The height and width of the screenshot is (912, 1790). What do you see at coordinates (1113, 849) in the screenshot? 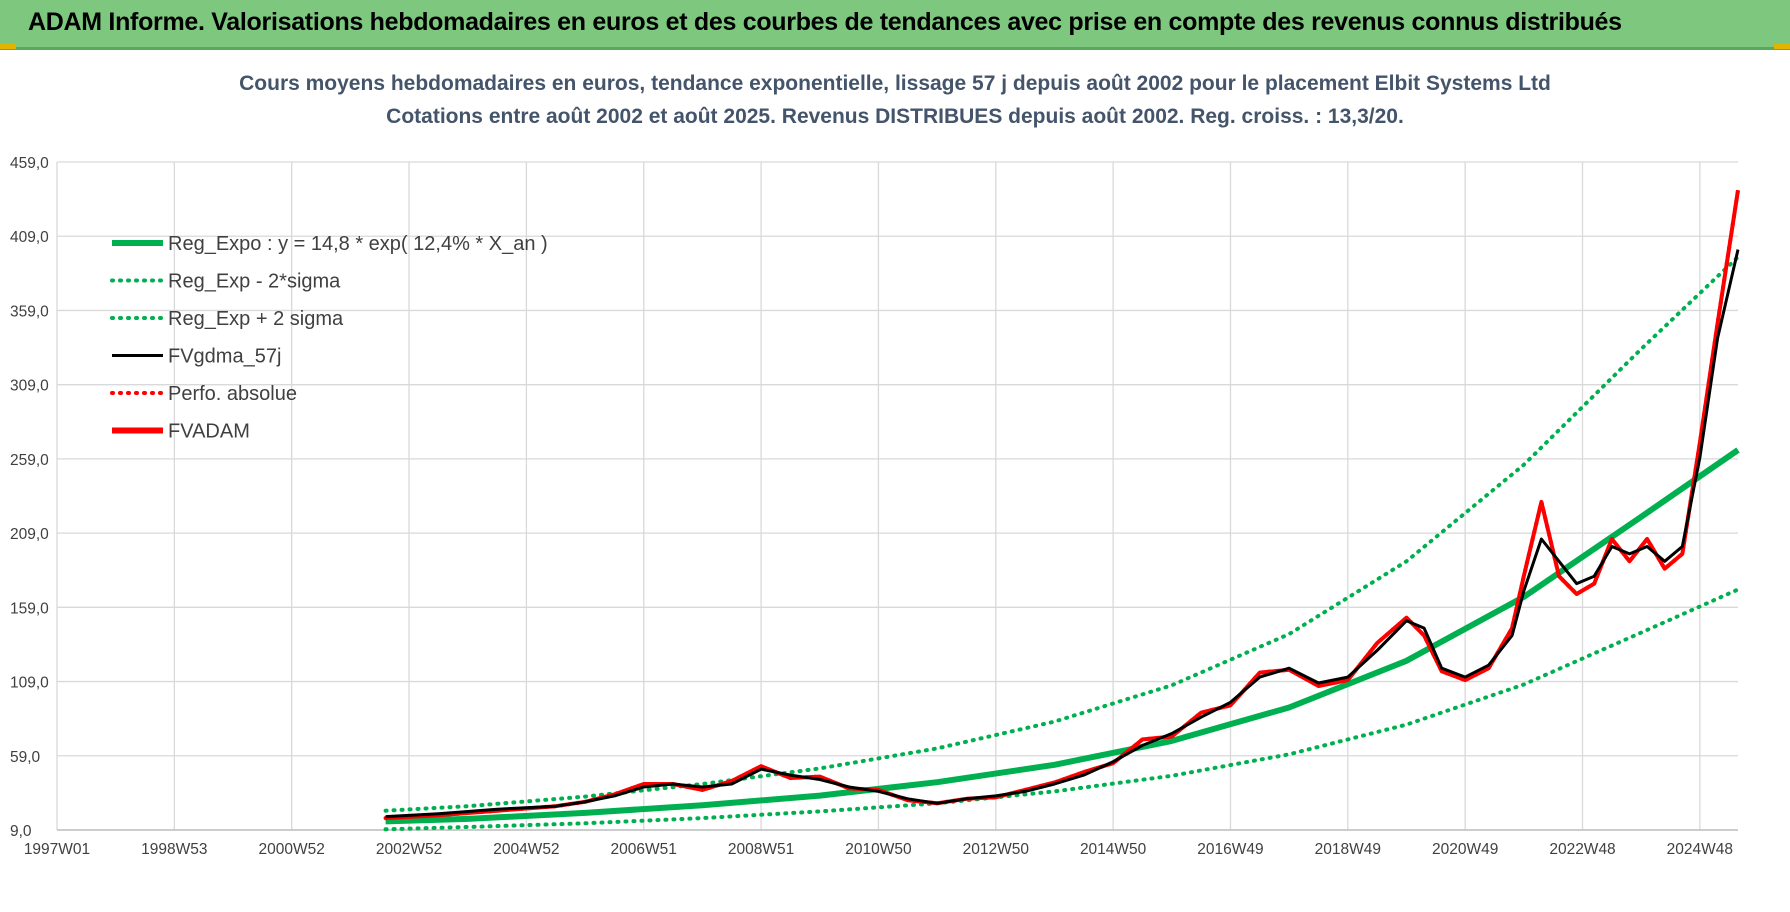
I see `x-tick-label: 2014W50` at bounding box center [1113, 849].